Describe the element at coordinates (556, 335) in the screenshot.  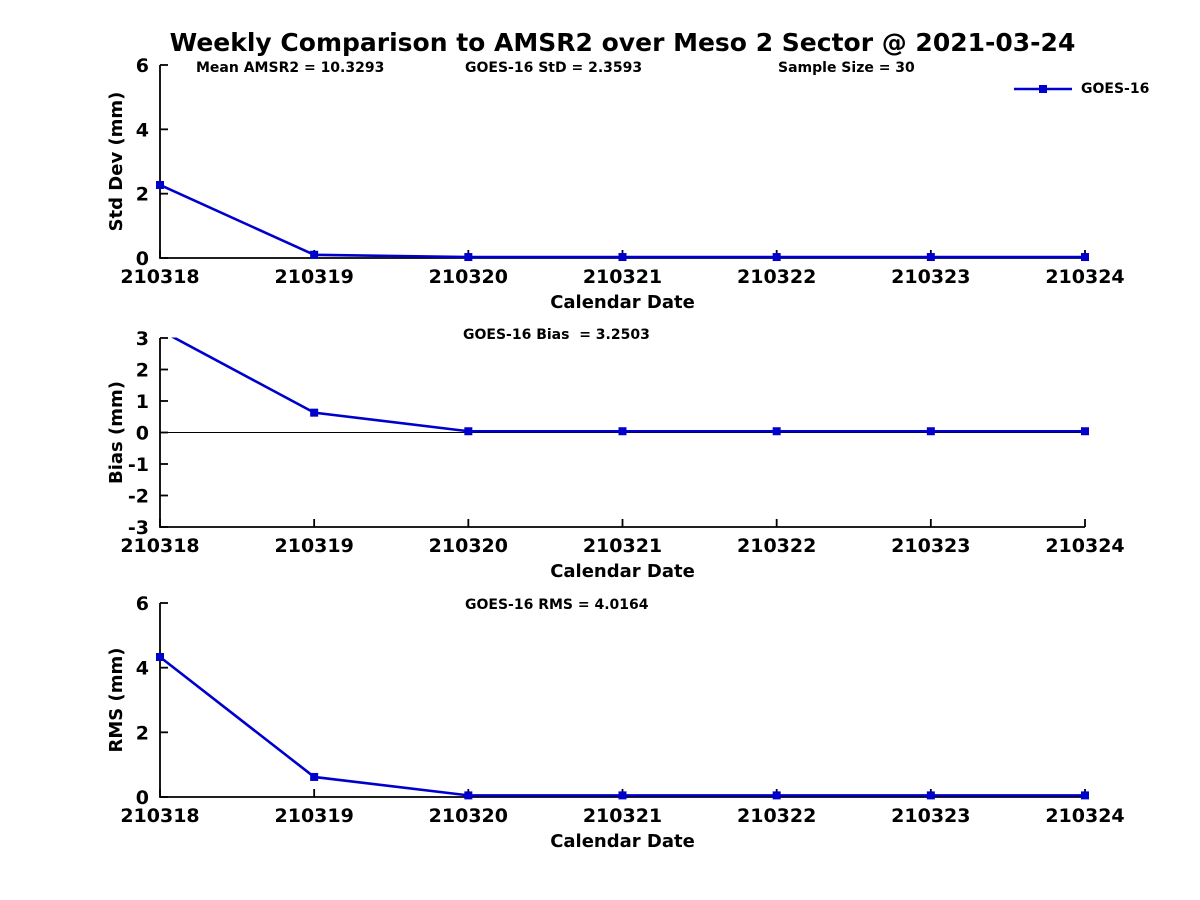
I see `annotation-goes16-bias: GOES-16 Bias = 3.2503` at that location.